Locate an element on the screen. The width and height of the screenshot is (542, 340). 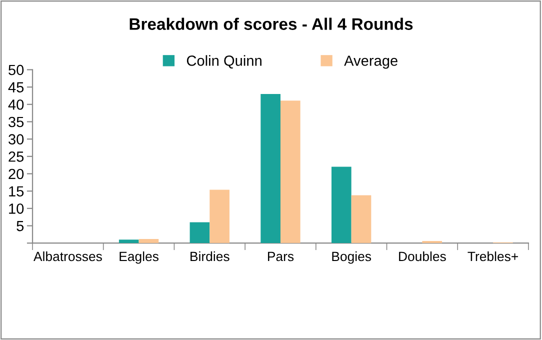
legend-label: Average is located at coordinates (371, 62).